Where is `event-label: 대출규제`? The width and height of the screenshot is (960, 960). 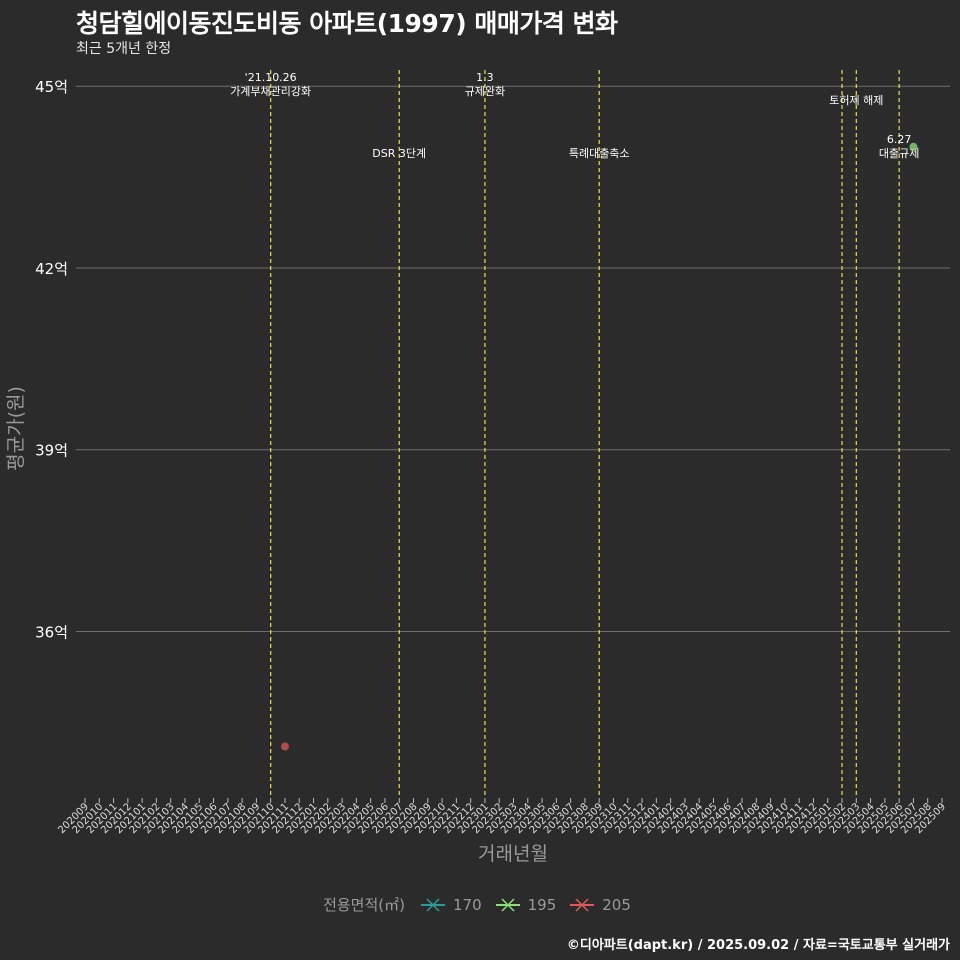 event-label: 대출규제 is located at coordinates (899, 153).